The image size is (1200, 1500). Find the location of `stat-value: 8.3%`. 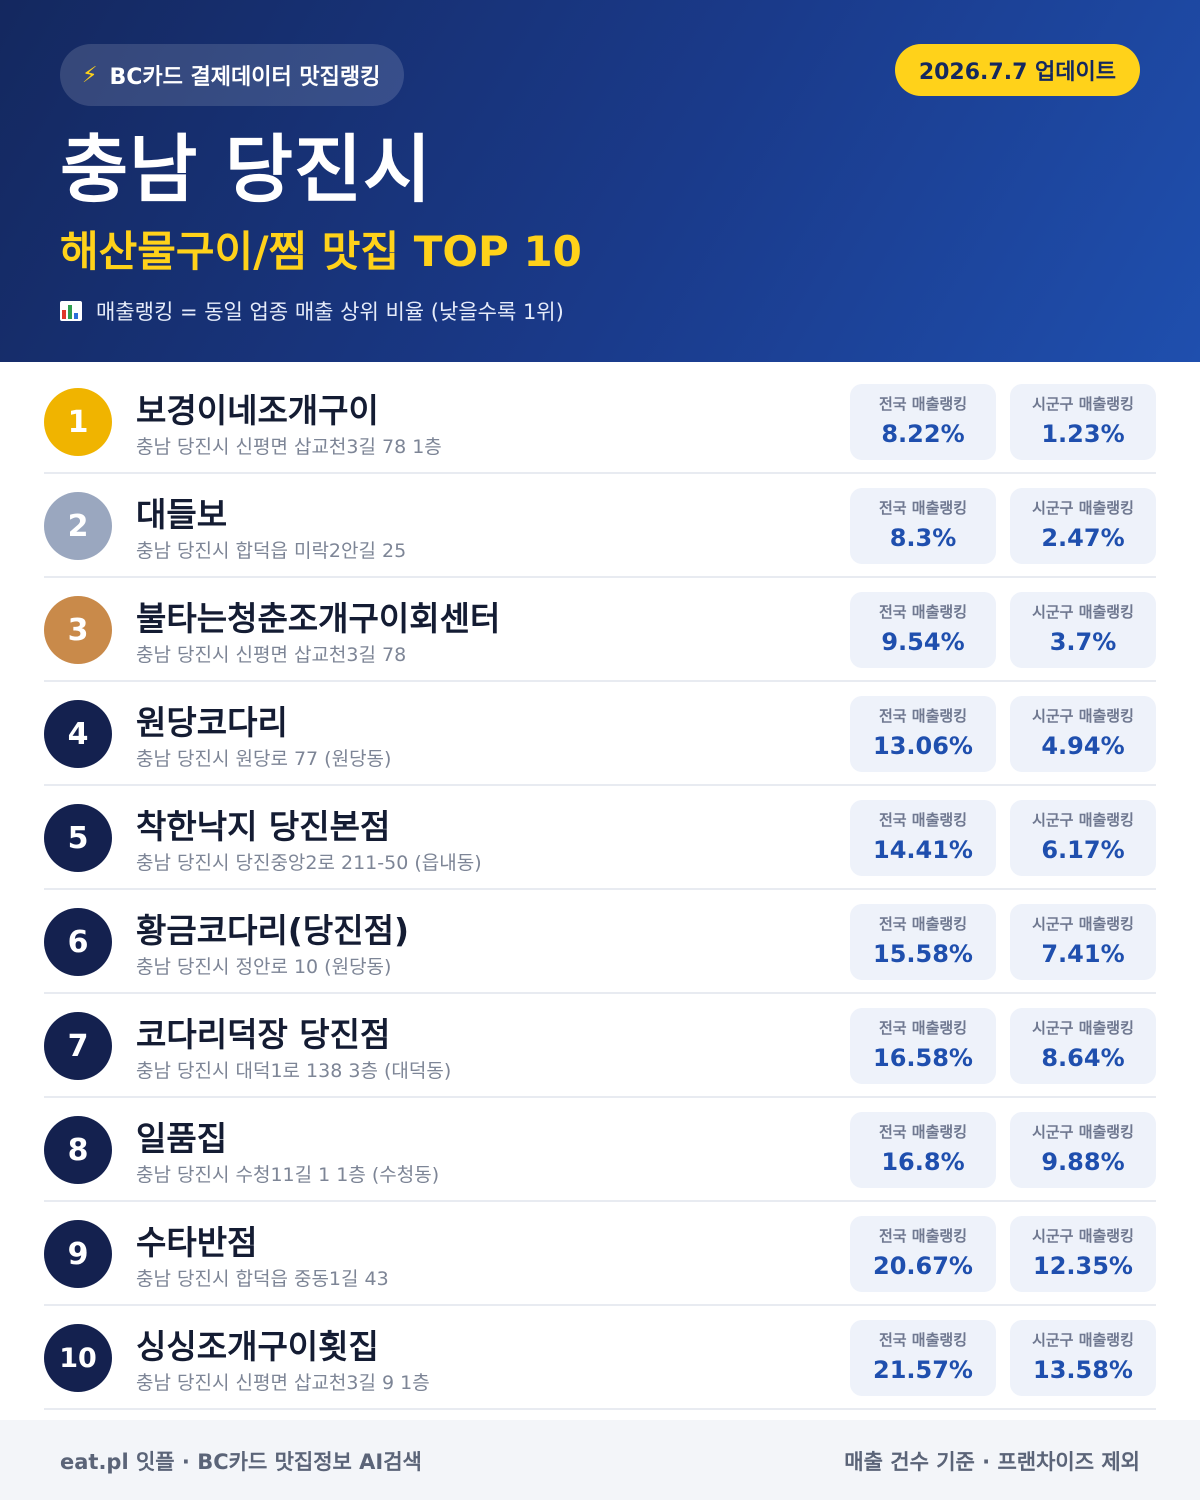

stat-value: 8.3% is located at coordinates (923, 538).